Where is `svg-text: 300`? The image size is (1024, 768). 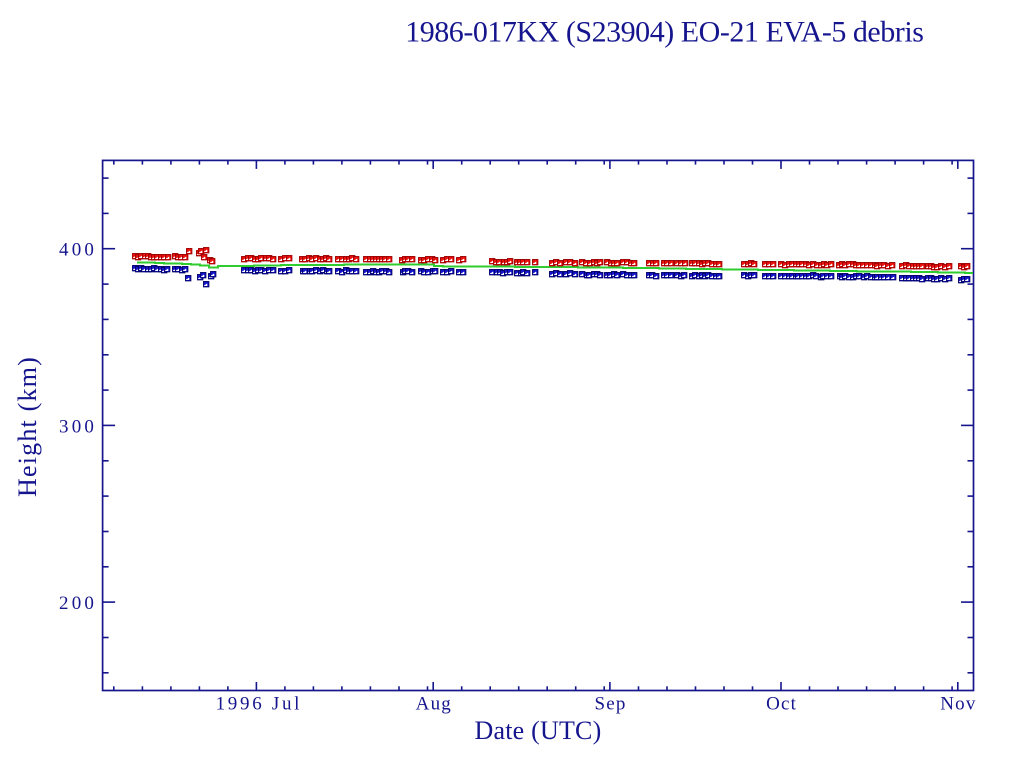
svg-text: 300 is located at coordinates (78, 426).